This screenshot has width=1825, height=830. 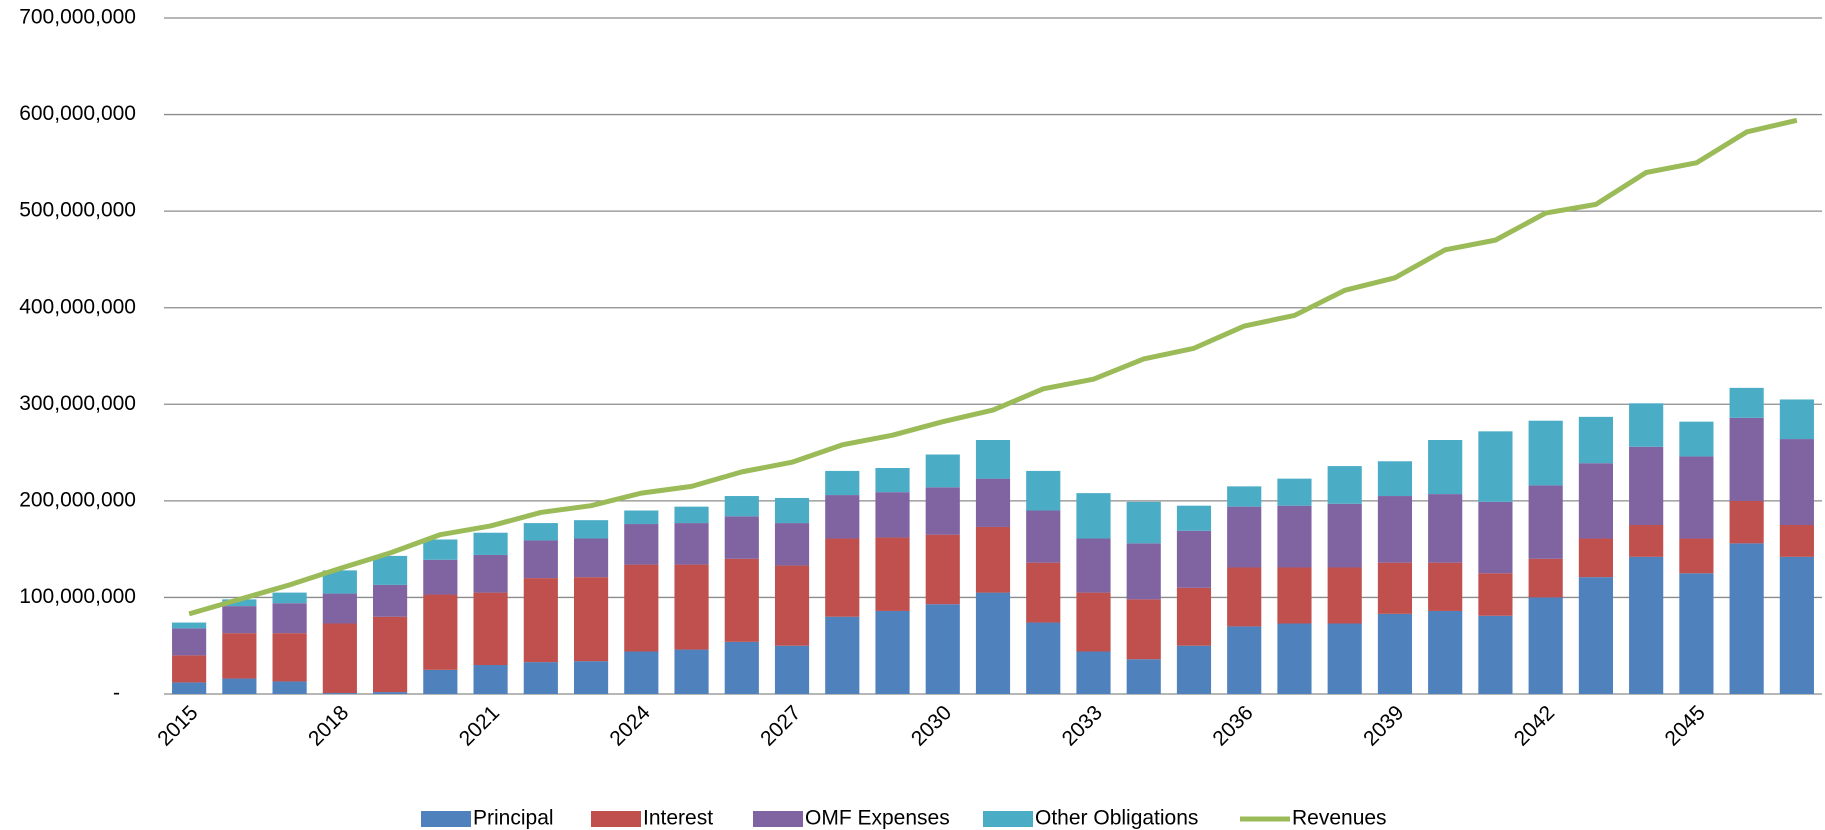 I want to click on x-tick-label: 2042, so click(x=1534, y=725).